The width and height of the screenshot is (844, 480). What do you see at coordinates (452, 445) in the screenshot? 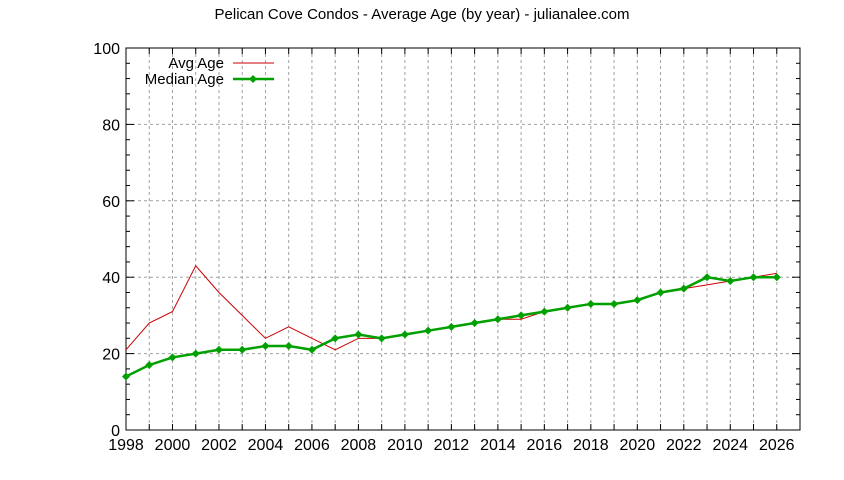
I see `x-tick-label: 2012` at bounding box center [452, 445].